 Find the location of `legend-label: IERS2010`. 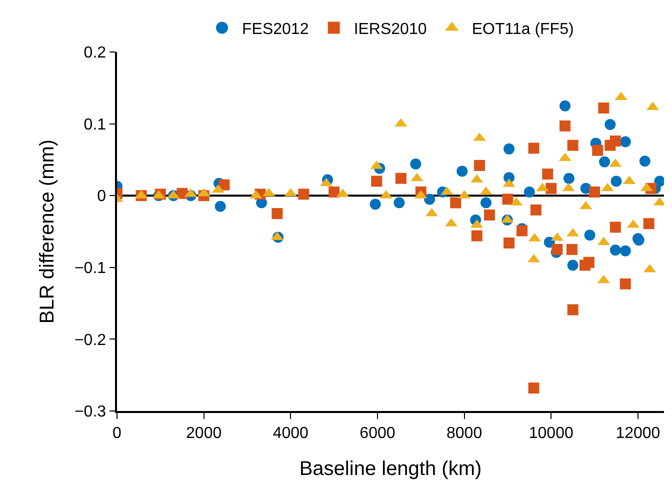

legend-label: IERS2010 is located at coordinates (390, 29).